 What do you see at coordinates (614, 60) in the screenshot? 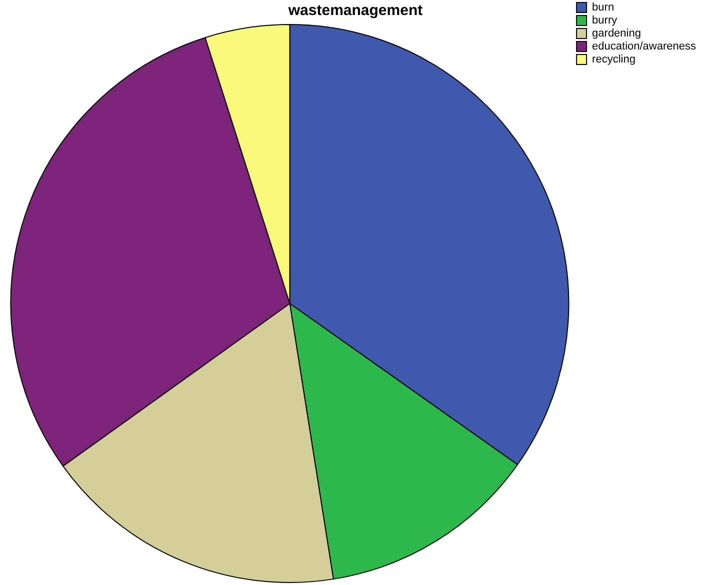
I see `legend-label: recycling` at bounding box center [614, 60].